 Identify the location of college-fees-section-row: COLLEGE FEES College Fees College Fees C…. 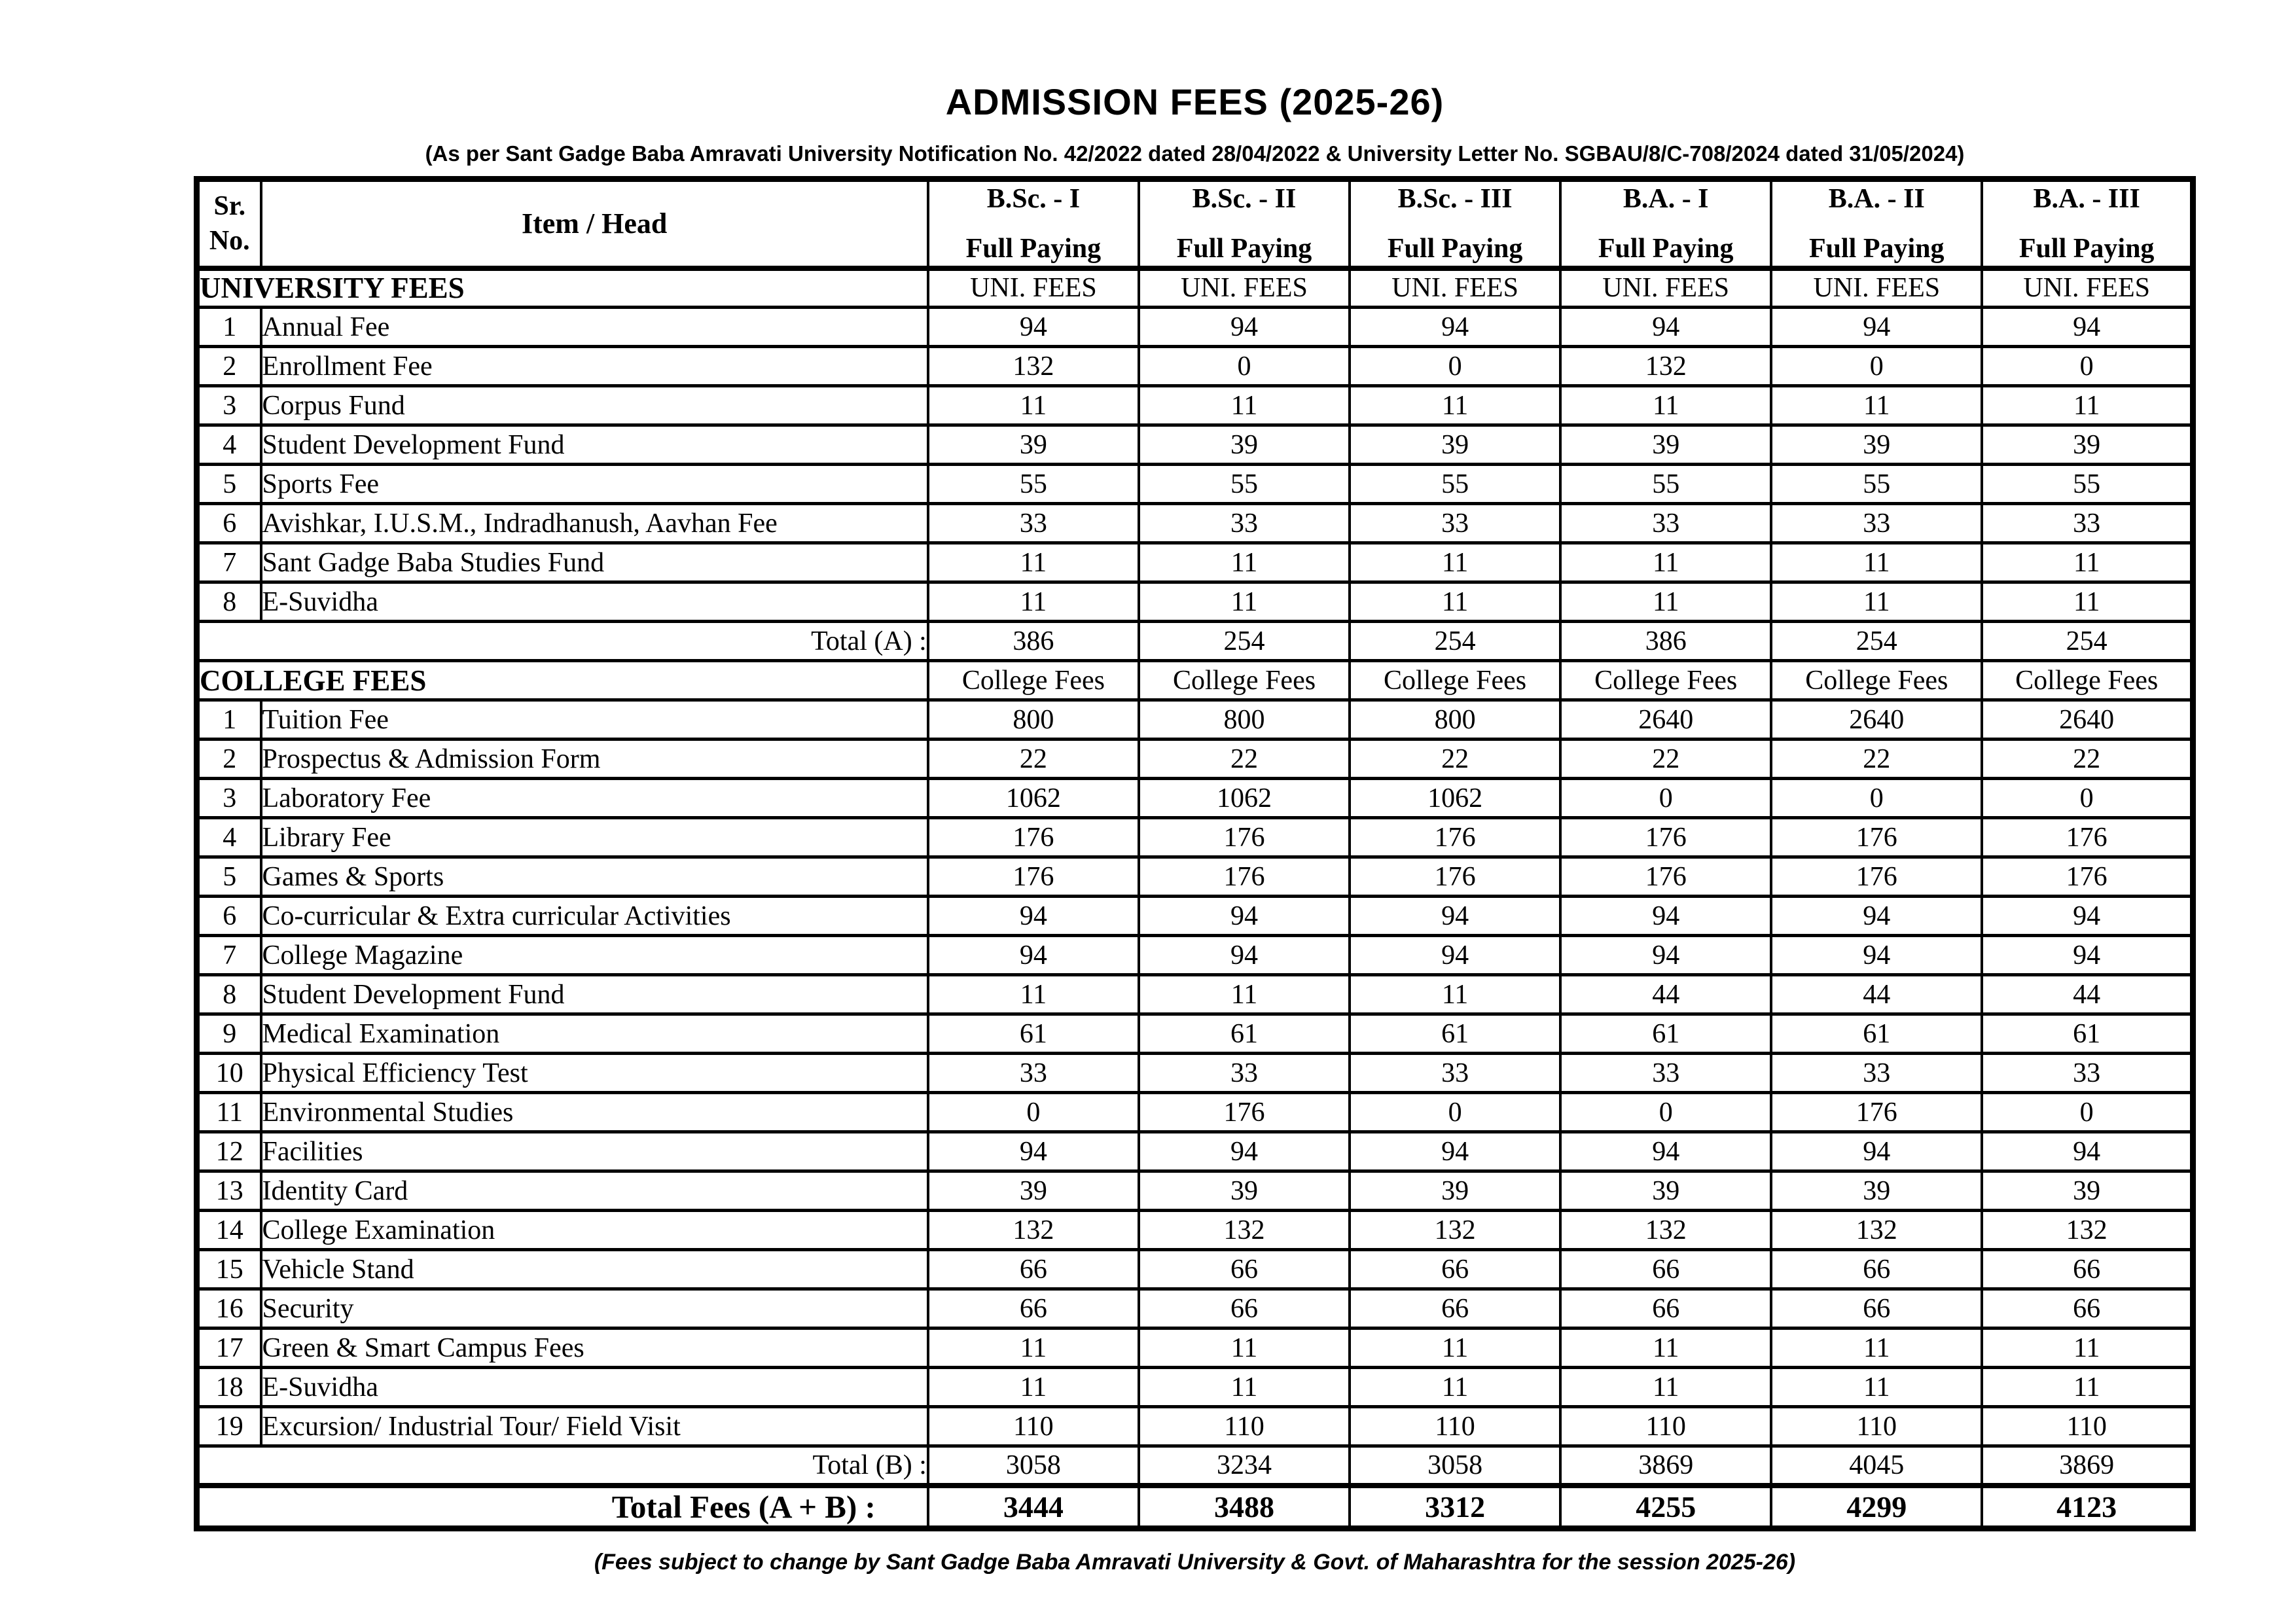
(1195, 681).